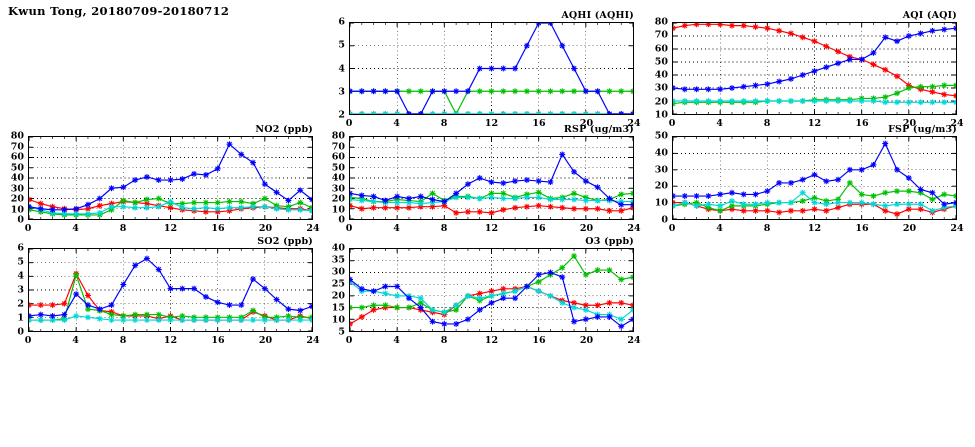  What do you see at coordinates (609, 241) in the screenshot?
I see `chart-title-o3: O3 (ppb)` at bounding box center [609, 241].